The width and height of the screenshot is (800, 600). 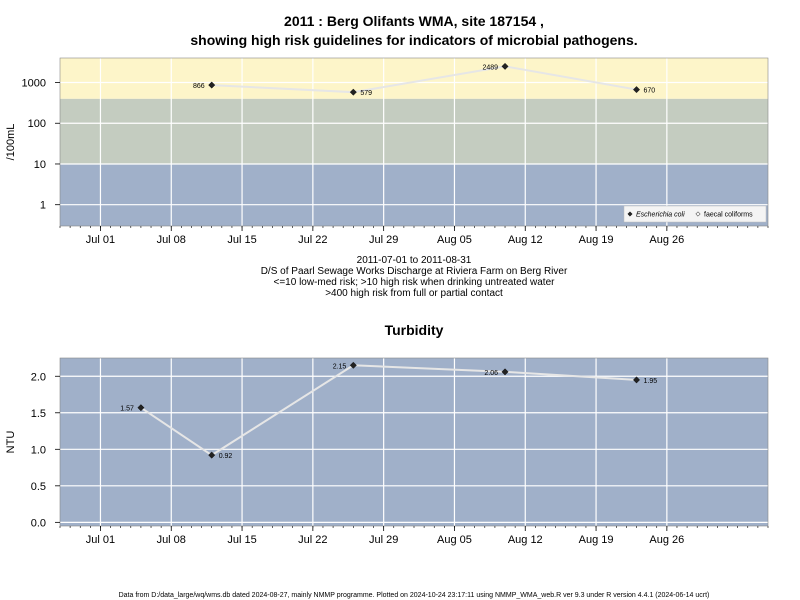 What do you see at coordinates (34, 84) in the screenshot?
I see `y-tick-label: 1000` at bounding box center [34, 84].